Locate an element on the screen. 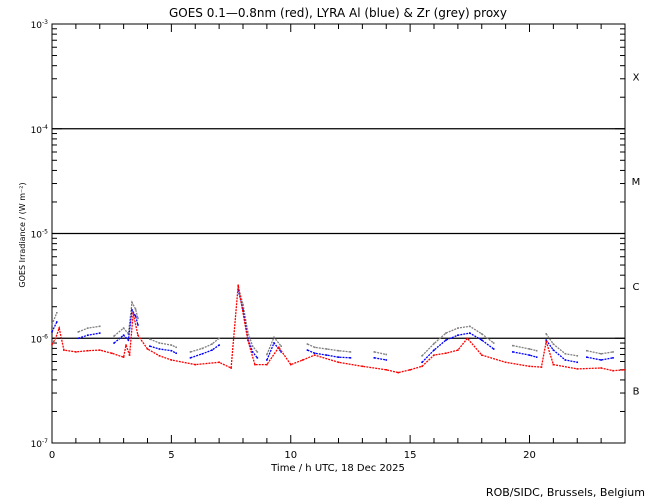  credit-text: ROB/SIDC, Brussels, Belgium is located at coordinates (565, 492).